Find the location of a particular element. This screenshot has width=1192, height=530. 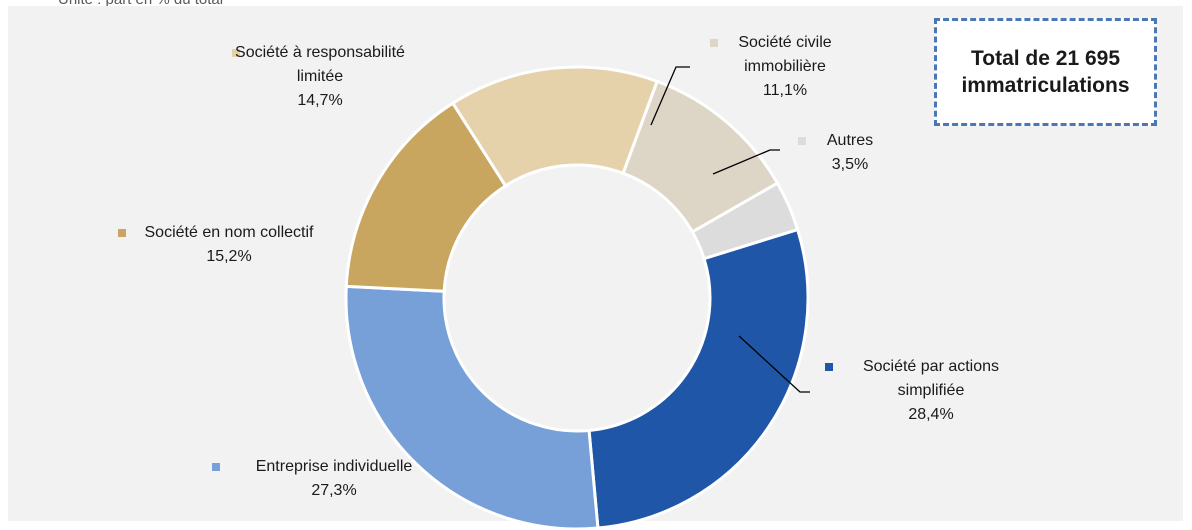

unit-note: Unité : part en % du total is located at coordinates (140, 4).